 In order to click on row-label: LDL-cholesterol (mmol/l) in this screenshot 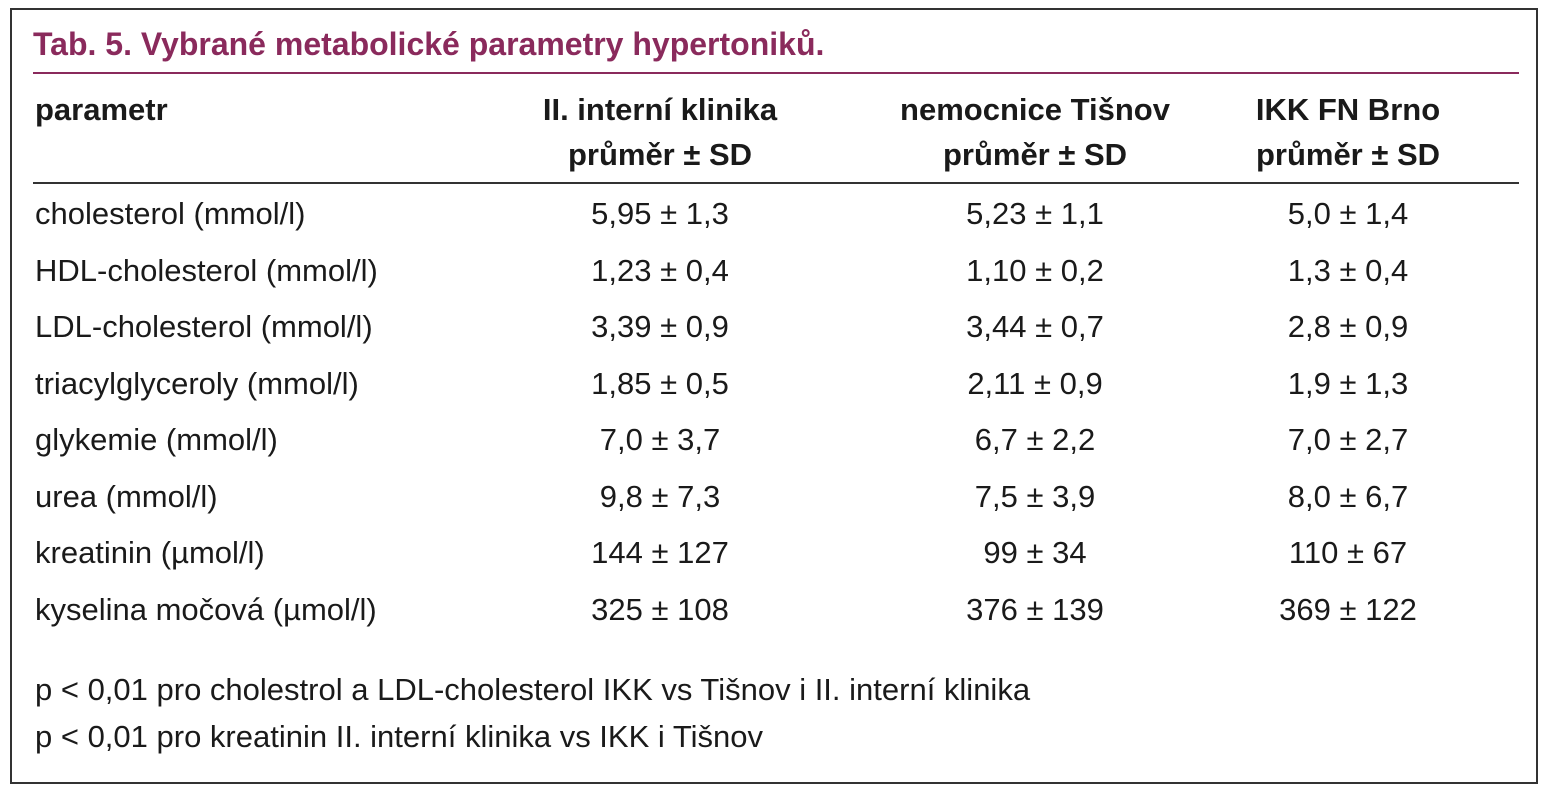, I will do `click(204, 326)`.